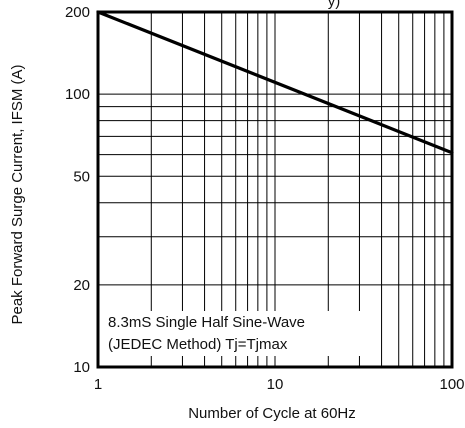 The width and height of the screenshot is (465, 428). What do you see at coordinates (81, 367) in the screenshot?
I see `y-tick-label: 10` at bounding box center [81, 367].